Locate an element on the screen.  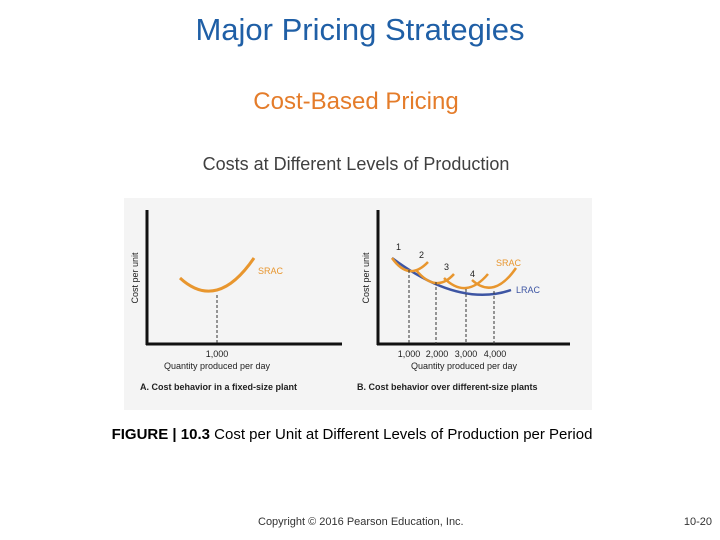
panel-b-lrac-curve is located at coordinates (451, 276).